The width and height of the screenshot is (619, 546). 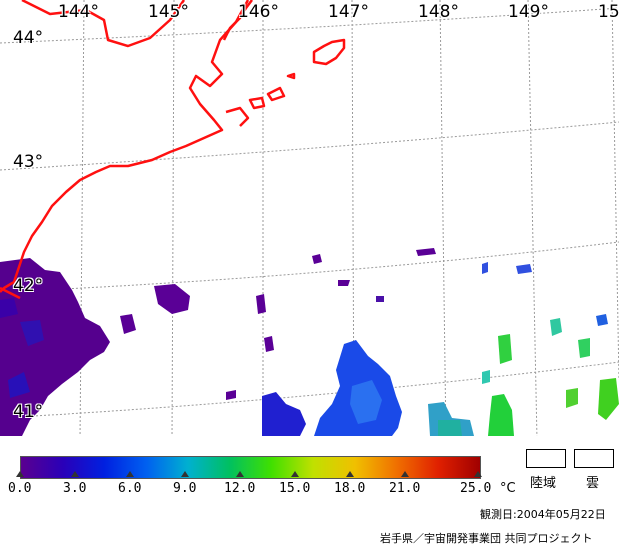 I want to click on temperature-unit: °C, so click(x=508, y=488).